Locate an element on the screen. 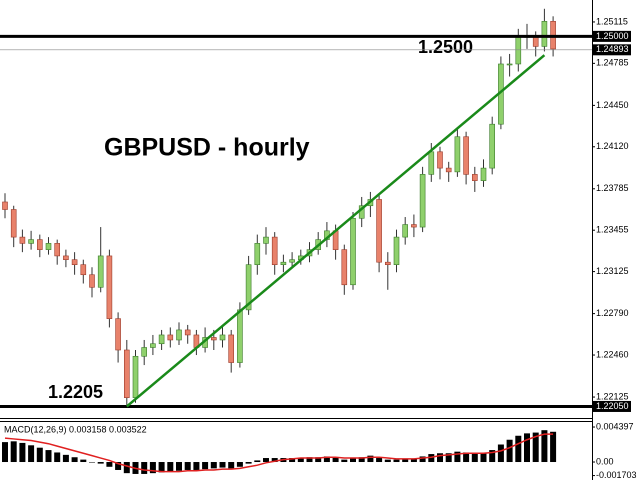 Image resolution: width=640 pixels, height=480 pixels. y-tick-label: 1.23125 is located at coordinates (612, 271).